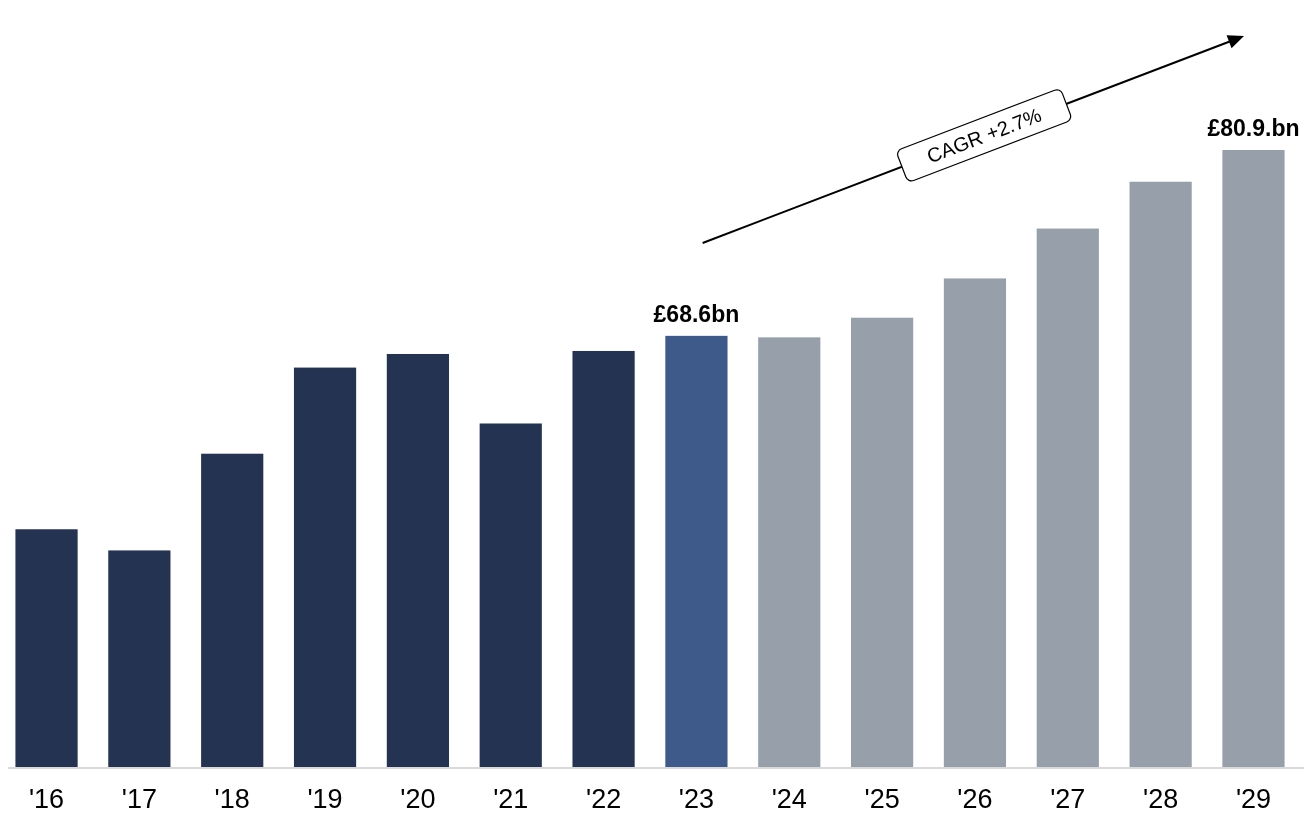 This screenshot has height=826, width=1305. Describe the element at coordinates (1068, 799) in the screenshot. I see `x-tick-label: '27` at that location.